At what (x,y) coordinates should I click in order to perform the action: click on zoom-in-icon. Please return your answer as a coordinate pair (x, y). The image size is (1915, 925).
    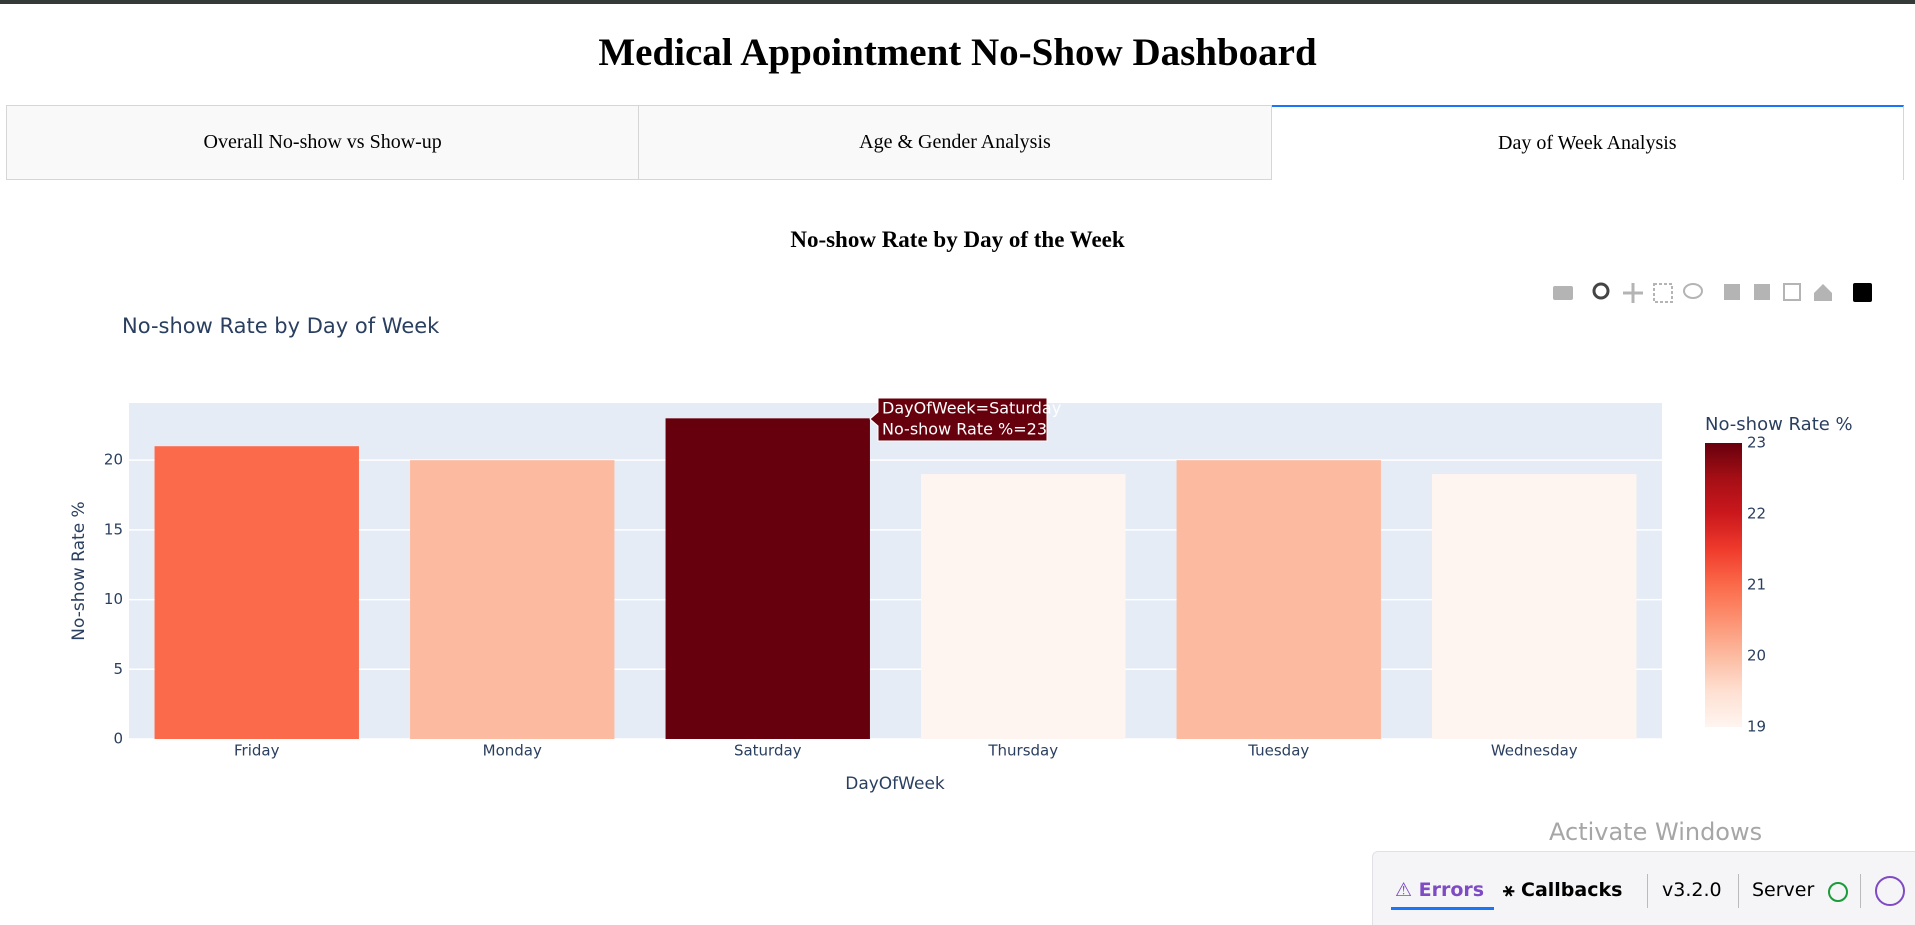
    Looking at the image, I should click on (1732, 292).